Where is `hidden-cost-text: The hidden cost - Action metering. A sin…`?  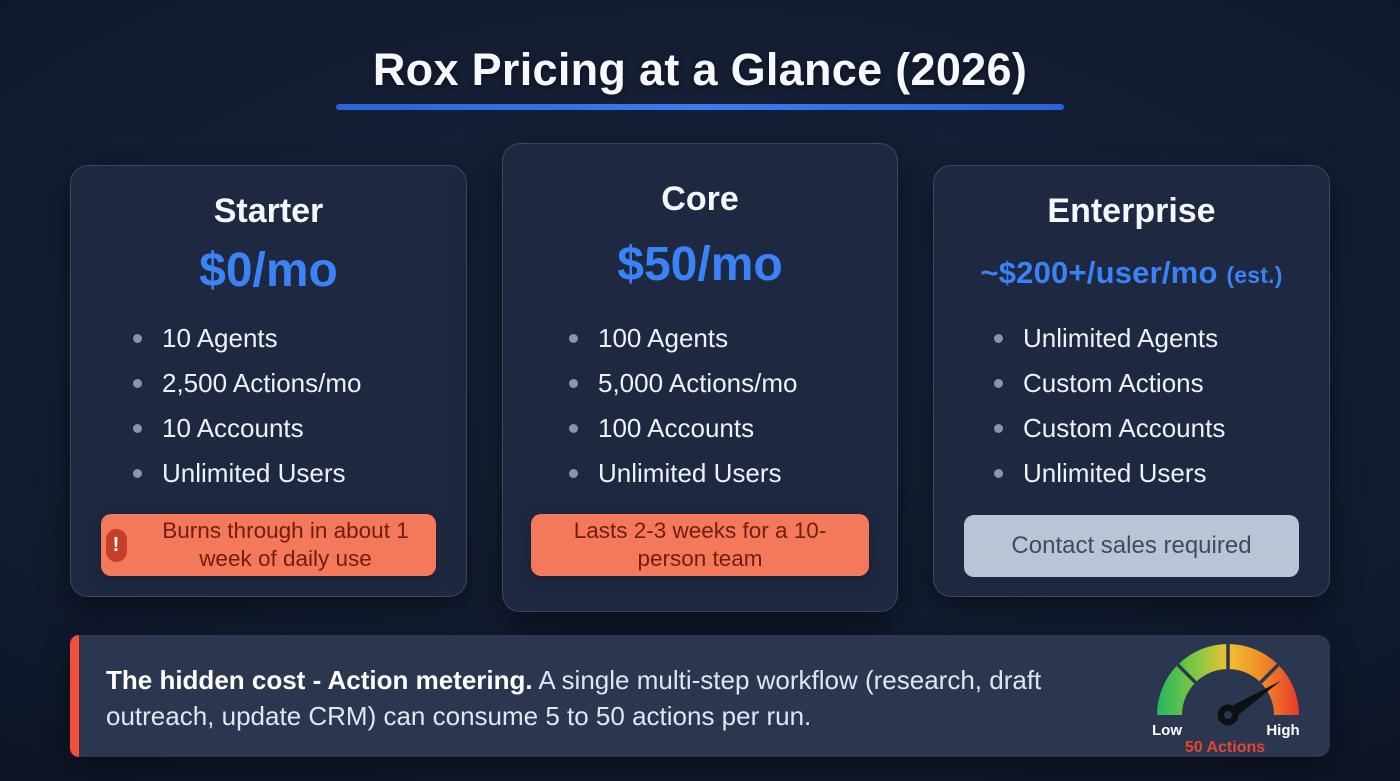
hidden-cost-text: The hidden cost - Action metering. A sin… is located at coordinates (573, 698).